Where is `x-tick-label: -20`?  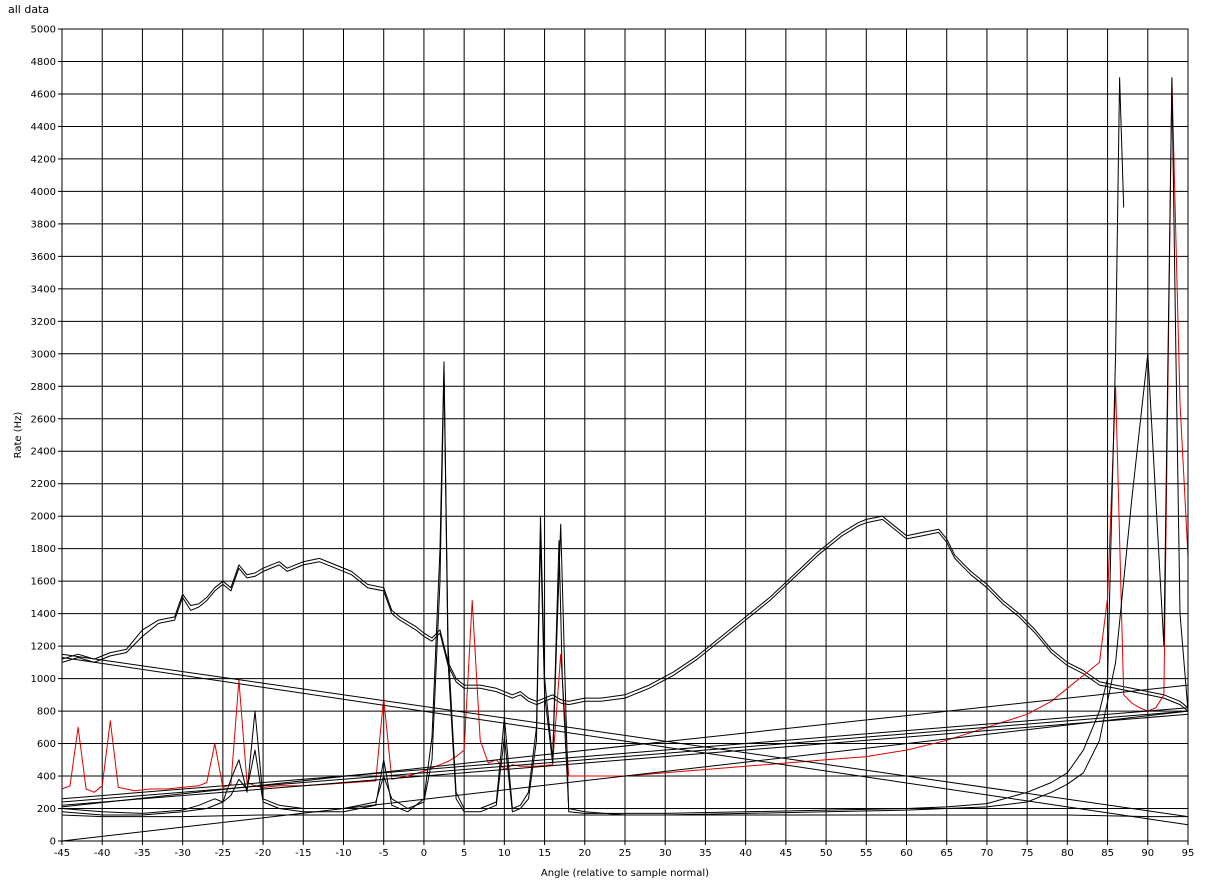 x-tick-label: -20 is located at coordinates (263, 853).